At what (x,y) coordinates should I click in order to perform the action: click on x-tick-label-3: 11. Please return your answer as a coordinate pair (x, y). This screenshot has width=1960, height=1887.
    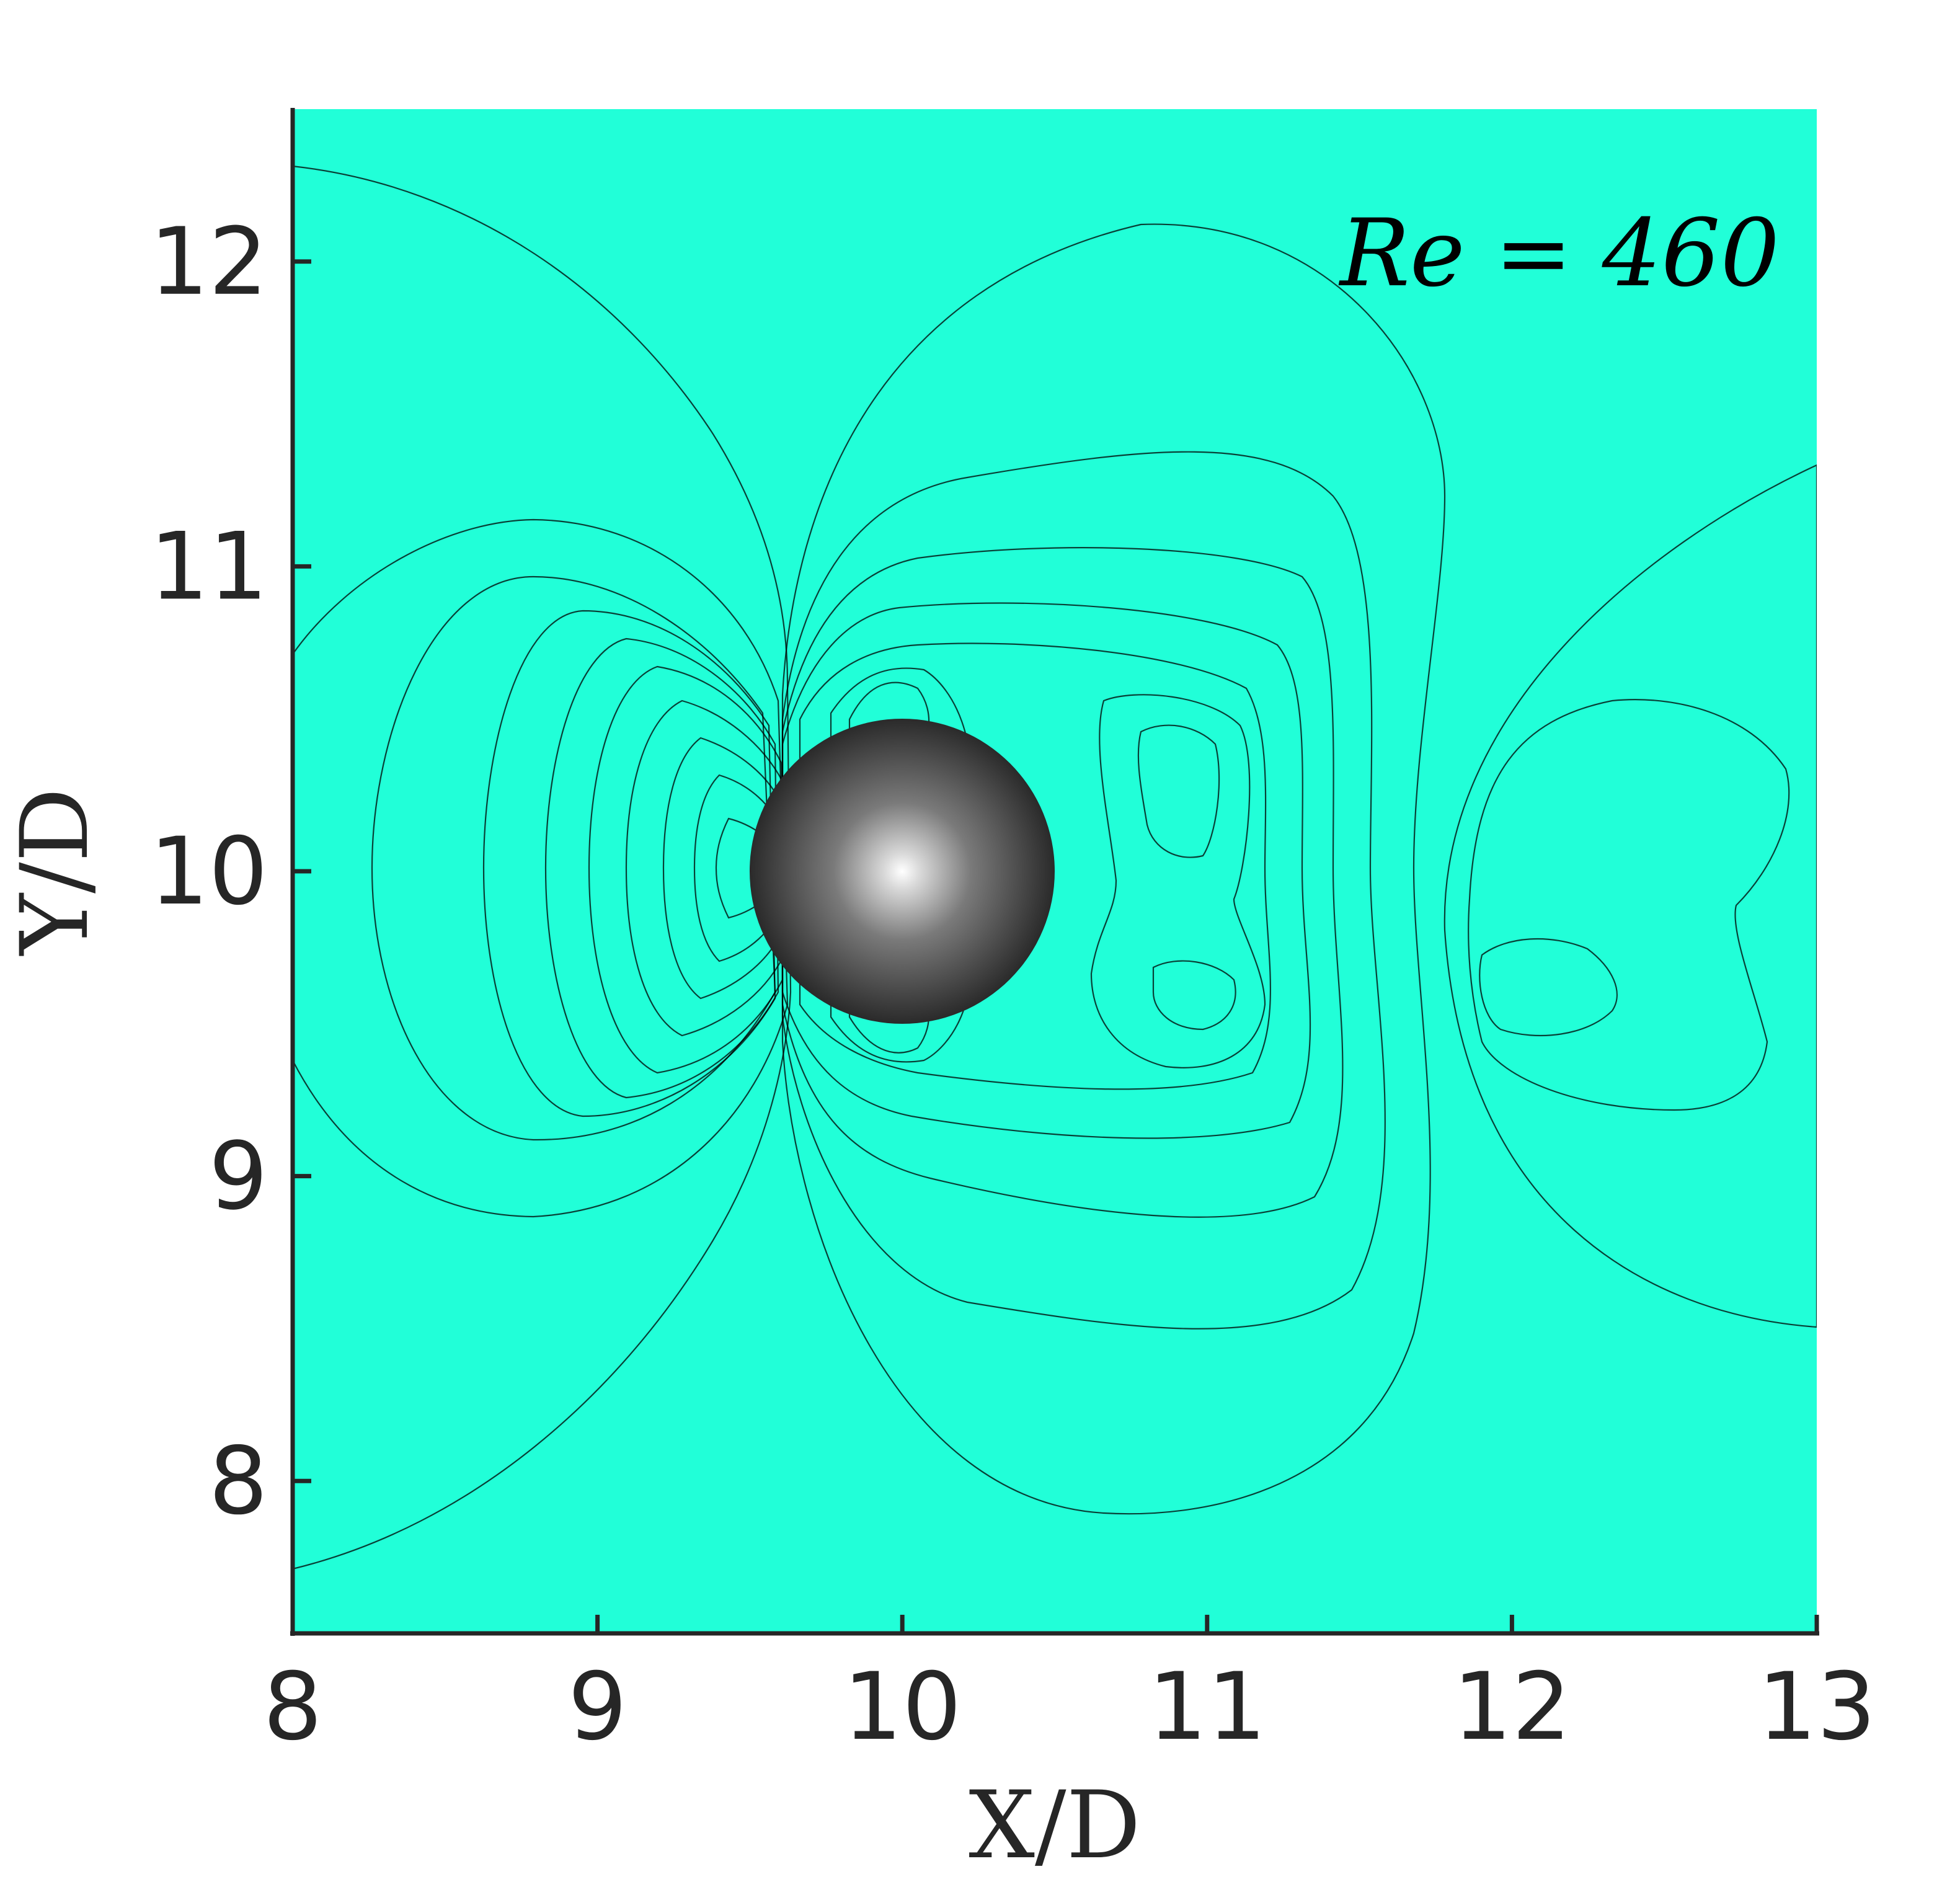
    Looking at the image, I should click on (1207, 1707).